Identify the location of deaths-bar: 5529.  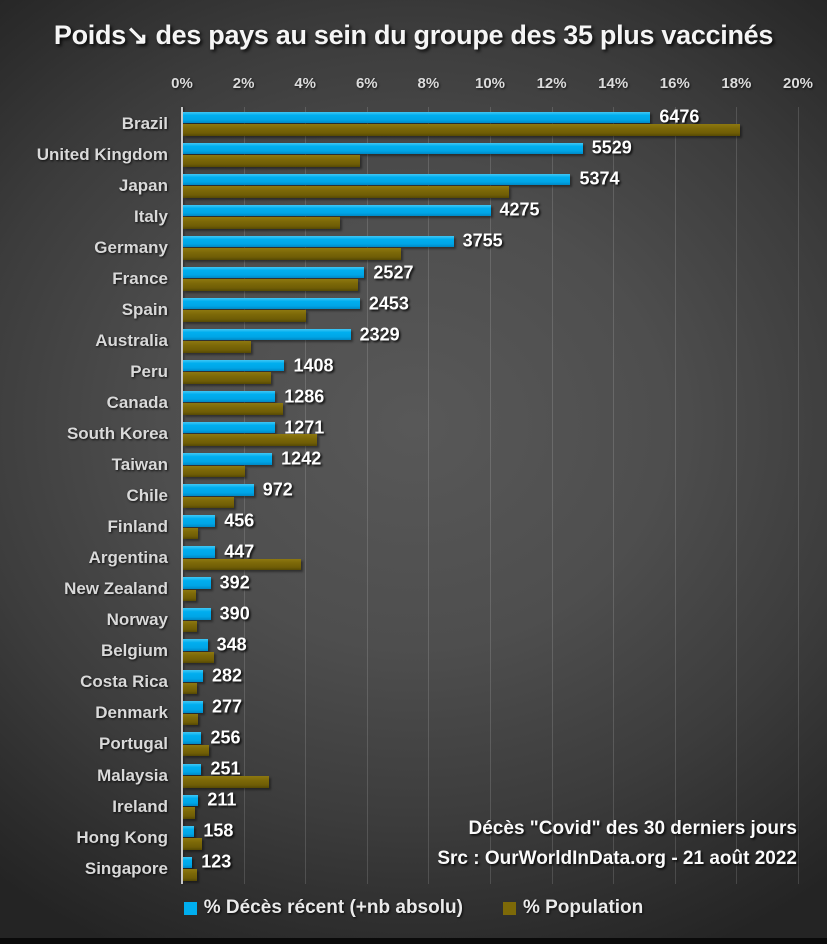
(407, 148).